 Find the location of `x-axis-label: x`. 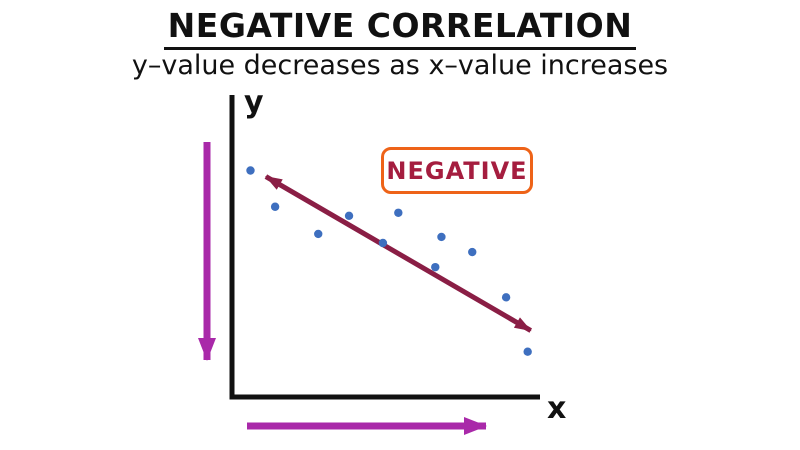

x-axis-label: x is located at coordinates (557, 408).